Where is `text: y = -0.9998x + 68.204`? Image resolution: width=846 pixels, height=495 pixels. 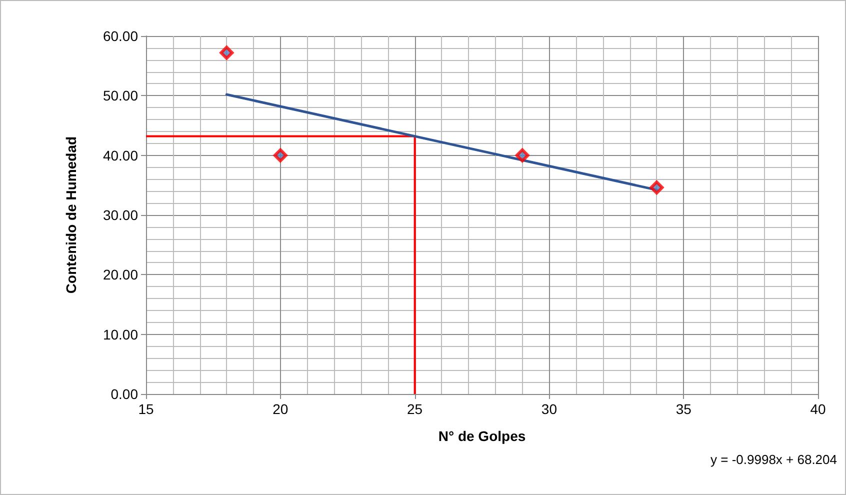 text: y = -0.9998x + 68.204 is located at coordinates (773, 459).